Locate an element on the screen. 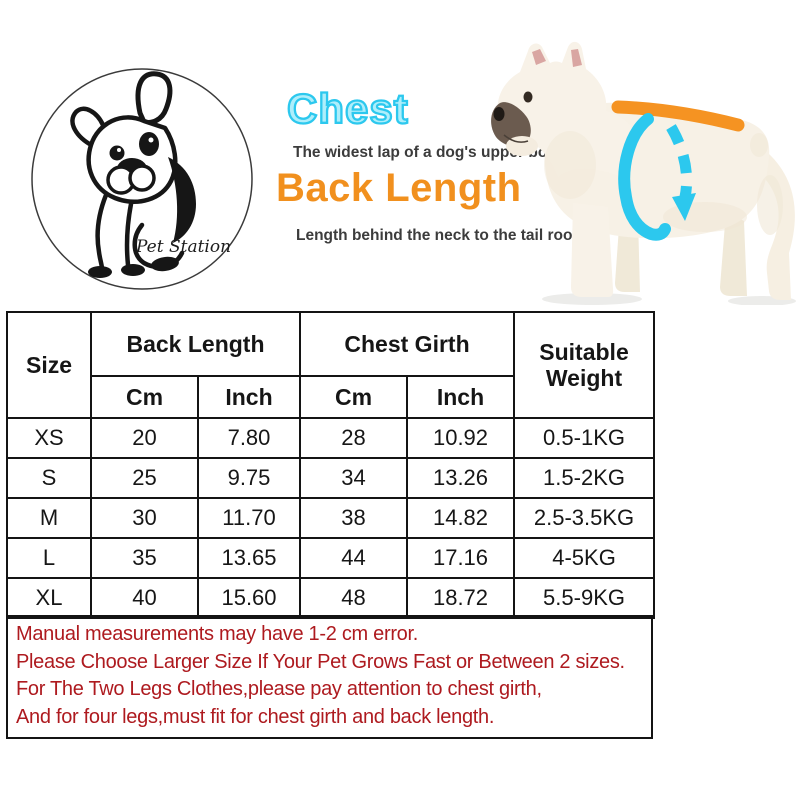 The width and height of the screenshot is (800, 800). header-chest-inch: Inch is located at coordinates (460, 397).